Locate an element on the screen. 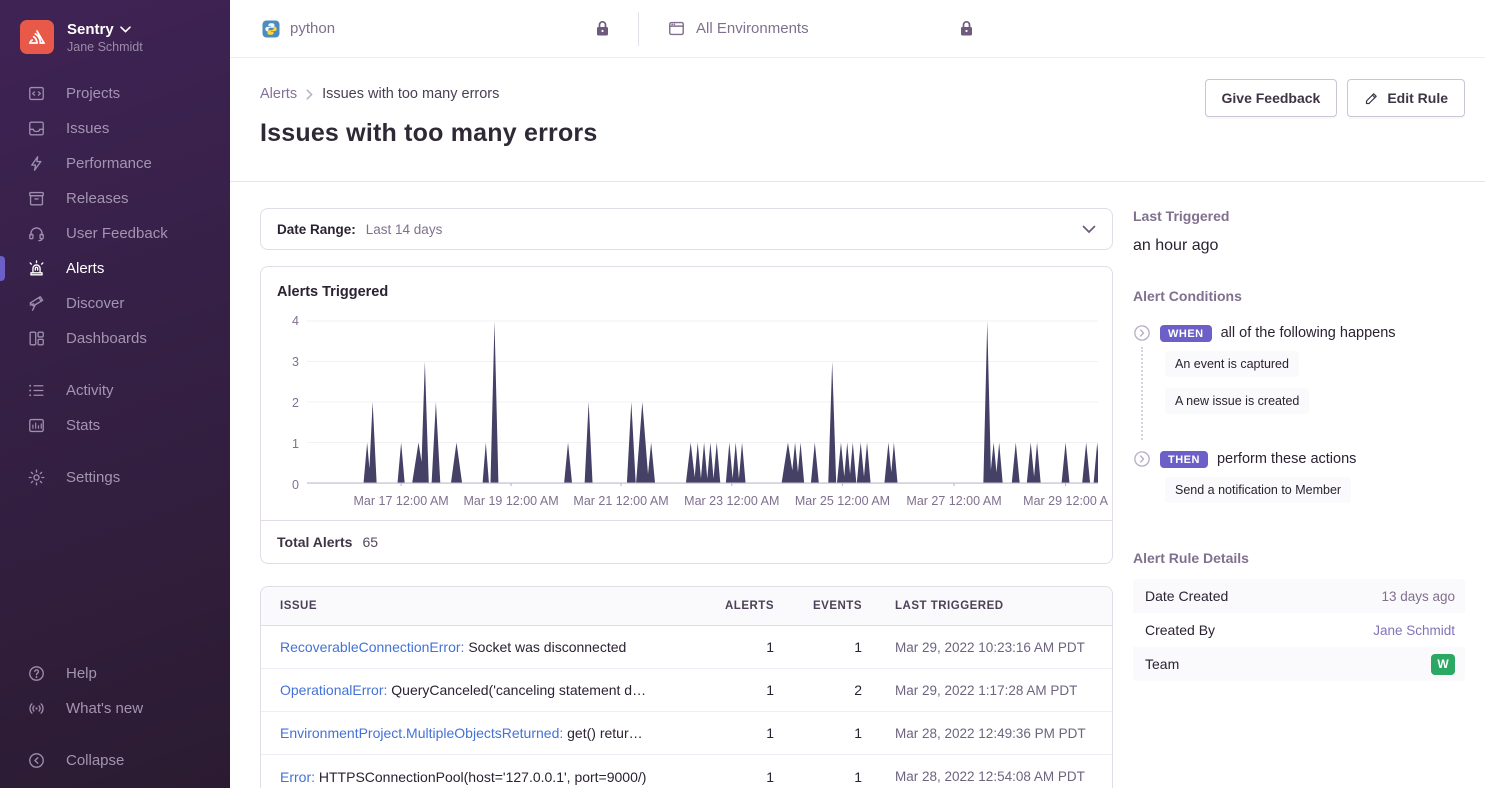 Image resolution: width=1485 pixels, height=788 pixels. give-feedback-label: Give Feedback is located at coordinates (1271, 98).